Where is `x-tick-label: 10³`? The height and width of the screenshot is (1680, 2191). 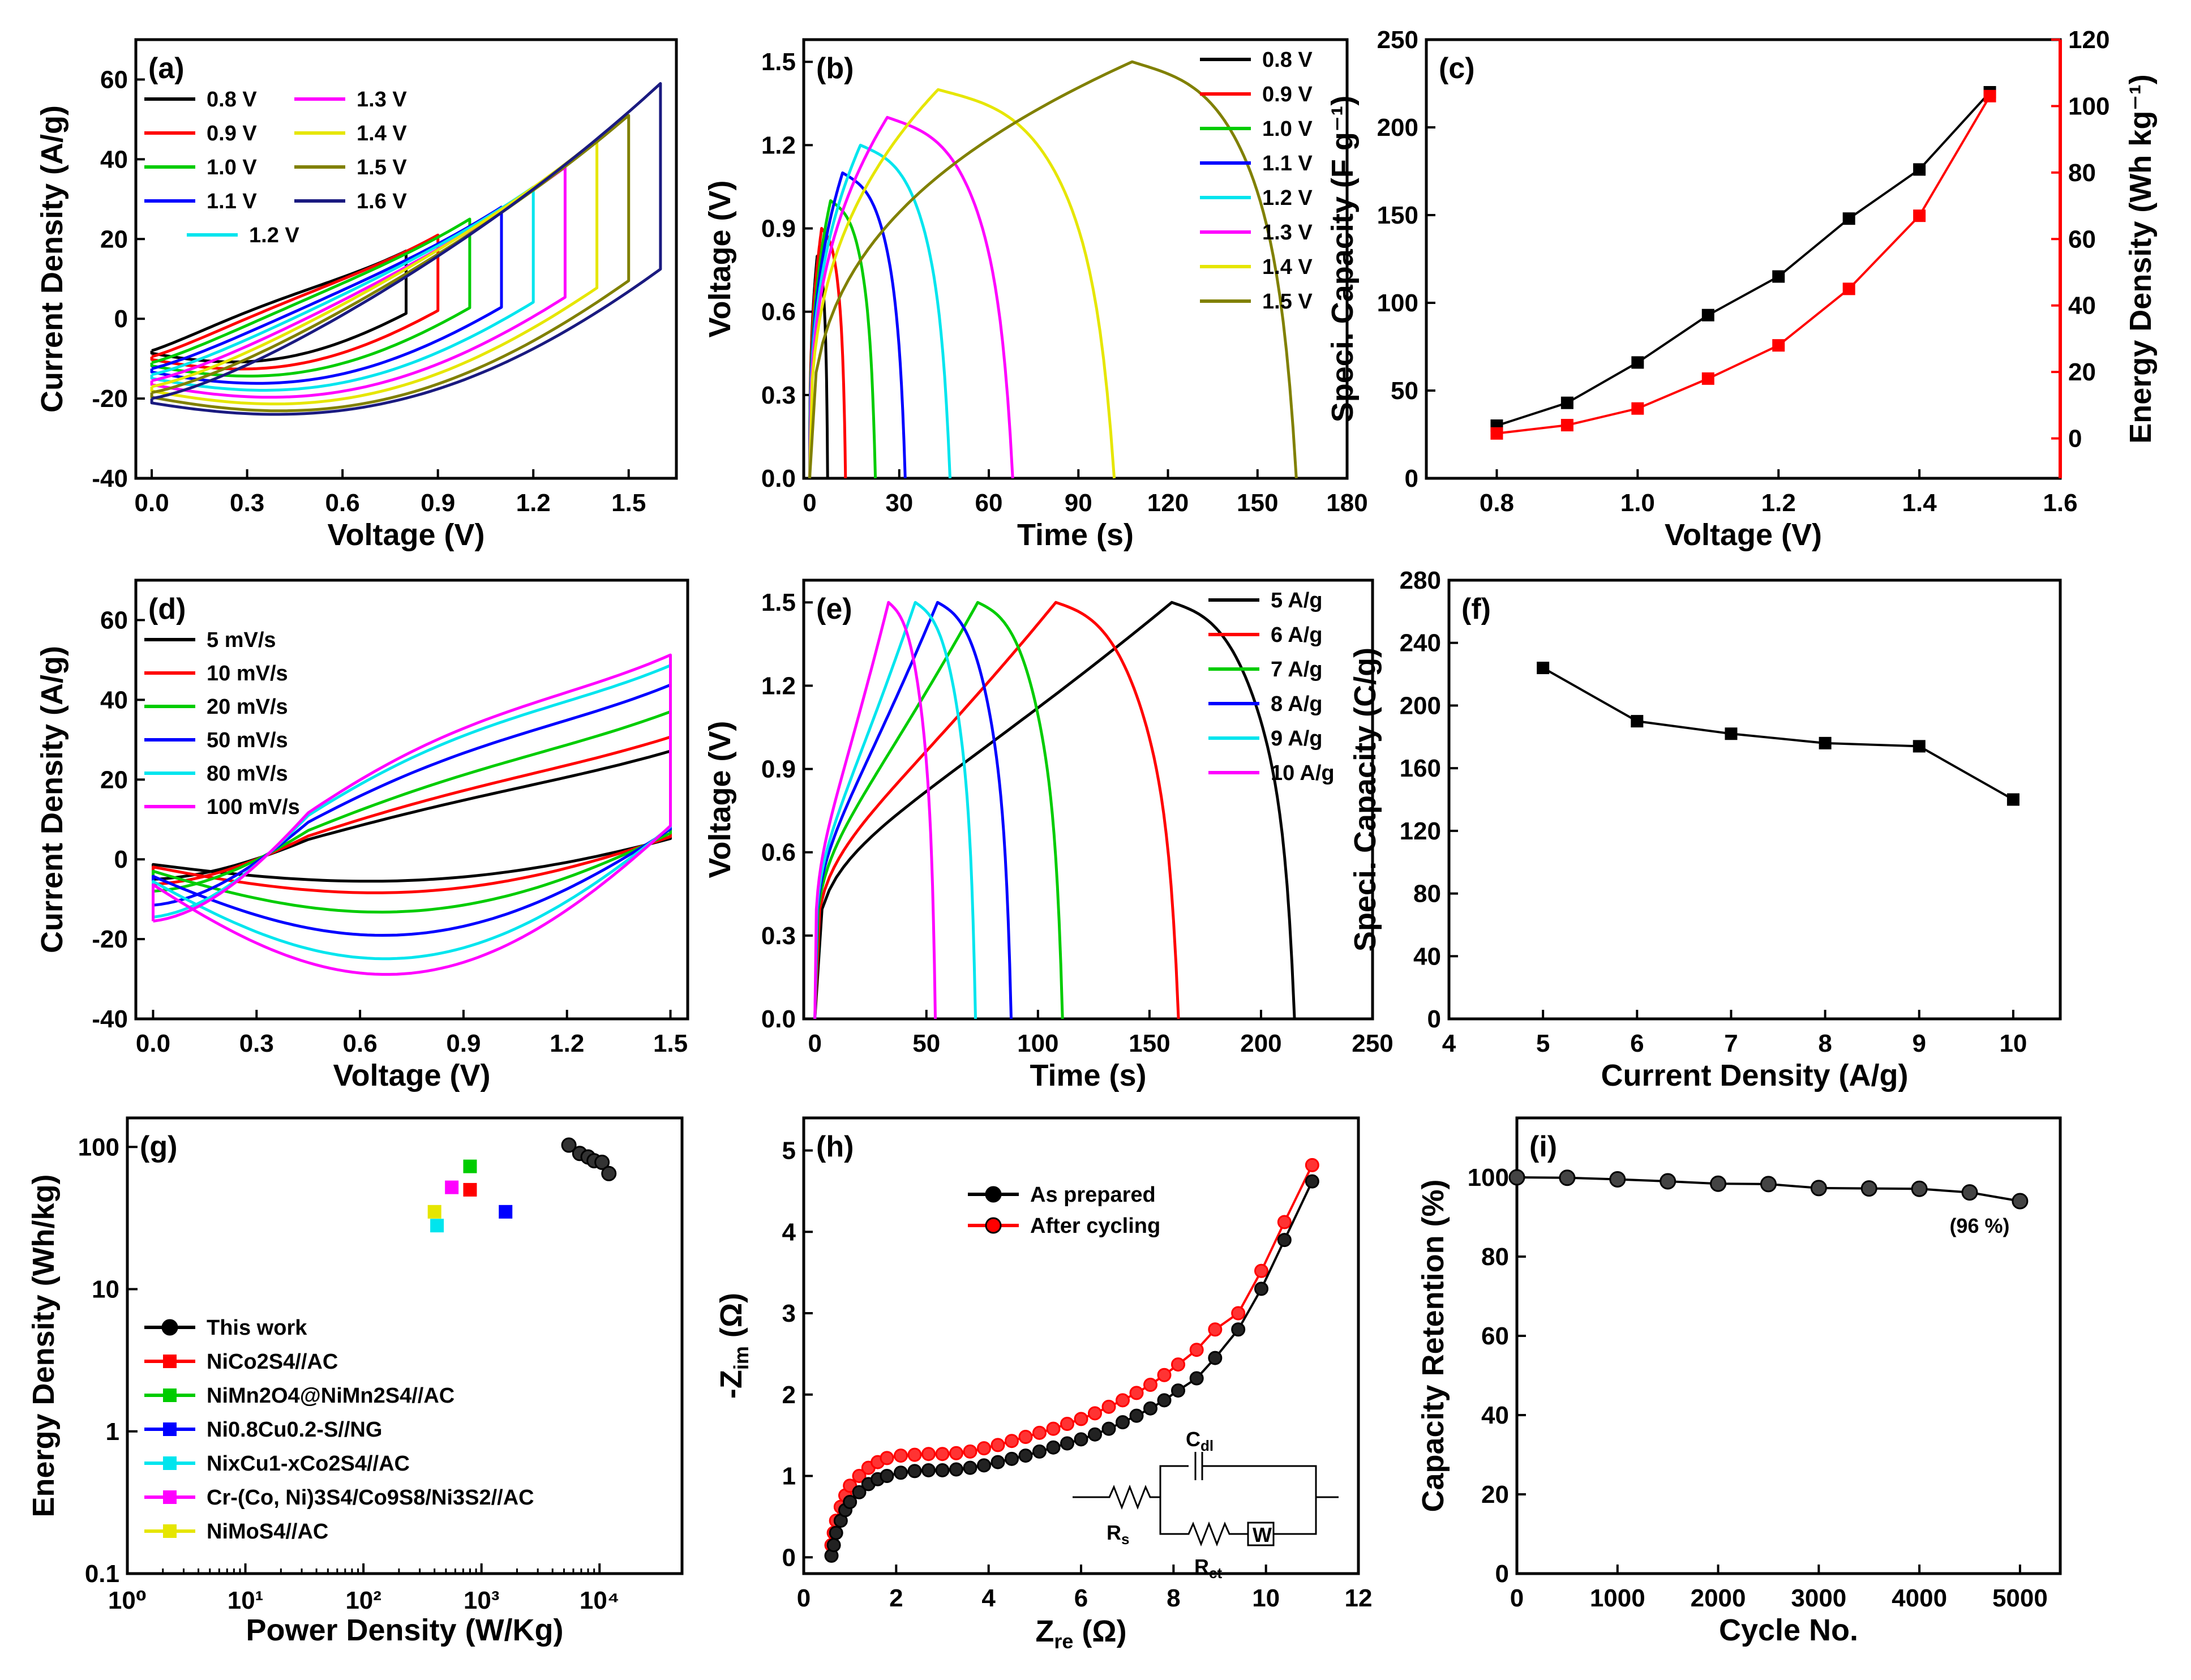 x-tick-label: 10³ is located at coordinates (482, 1600).